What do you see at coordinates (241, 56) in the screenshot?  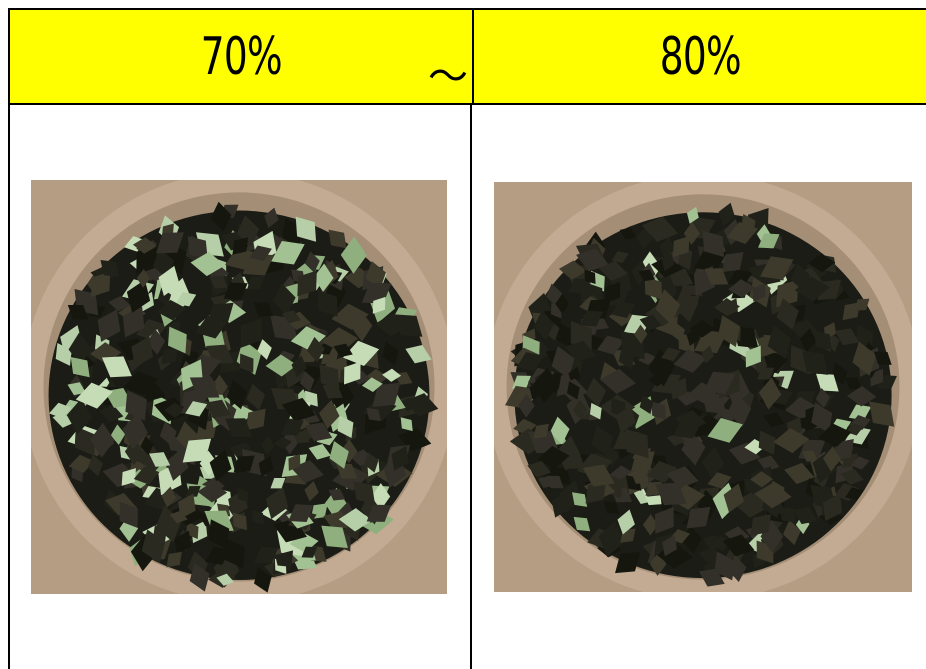 I see `header-label-70: 70%` at bounding box center [241, 56].